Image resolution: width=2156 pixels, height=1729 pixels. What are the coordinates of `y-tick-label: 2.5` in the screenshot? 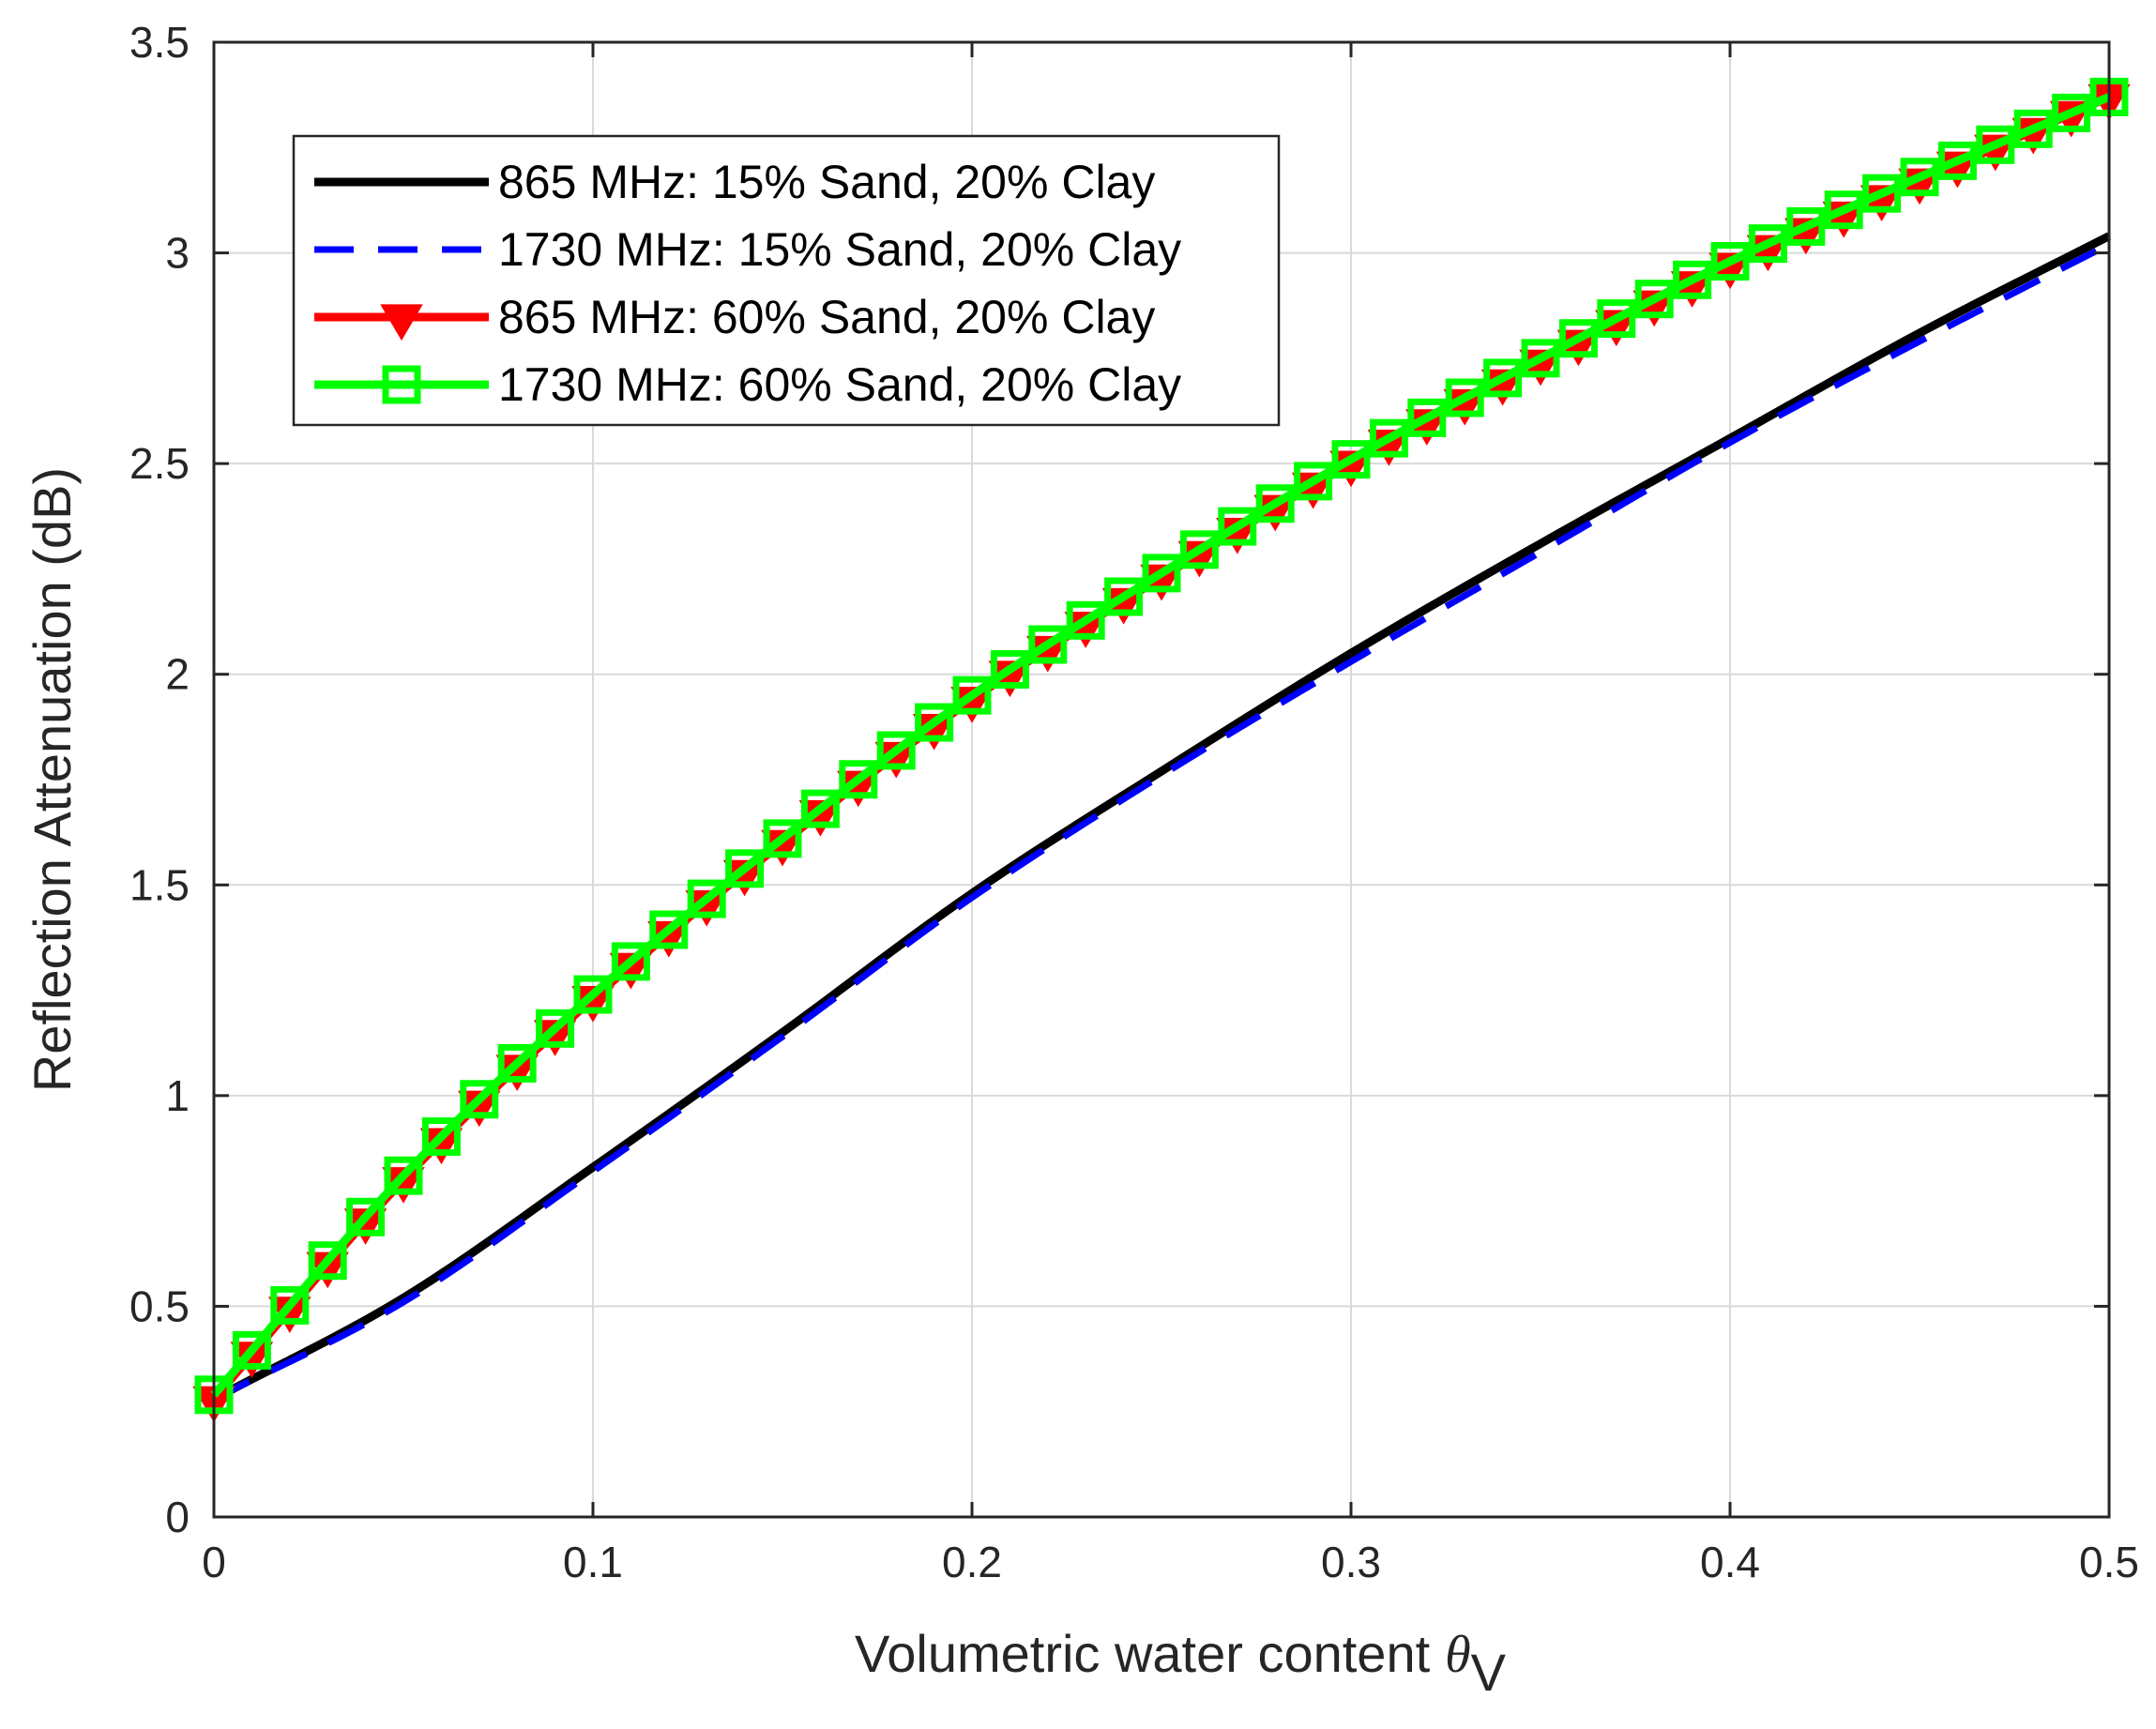 It's located at (159, 463).